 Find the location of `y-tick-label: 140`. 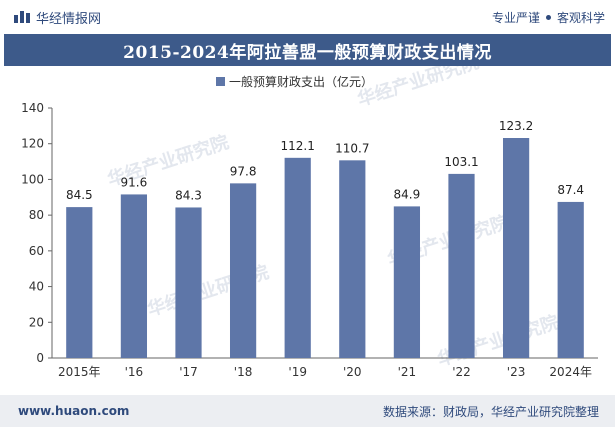

y-tick-label: 140 is located at coordinates (32, 108).